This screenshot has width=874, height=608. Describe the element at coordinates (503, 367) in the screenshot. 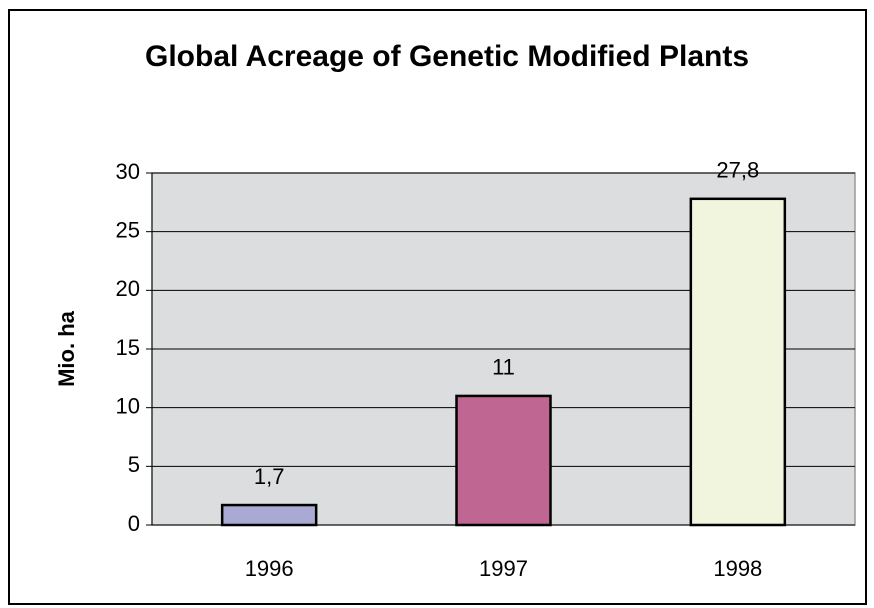

I see `value-label: 11` at that location.